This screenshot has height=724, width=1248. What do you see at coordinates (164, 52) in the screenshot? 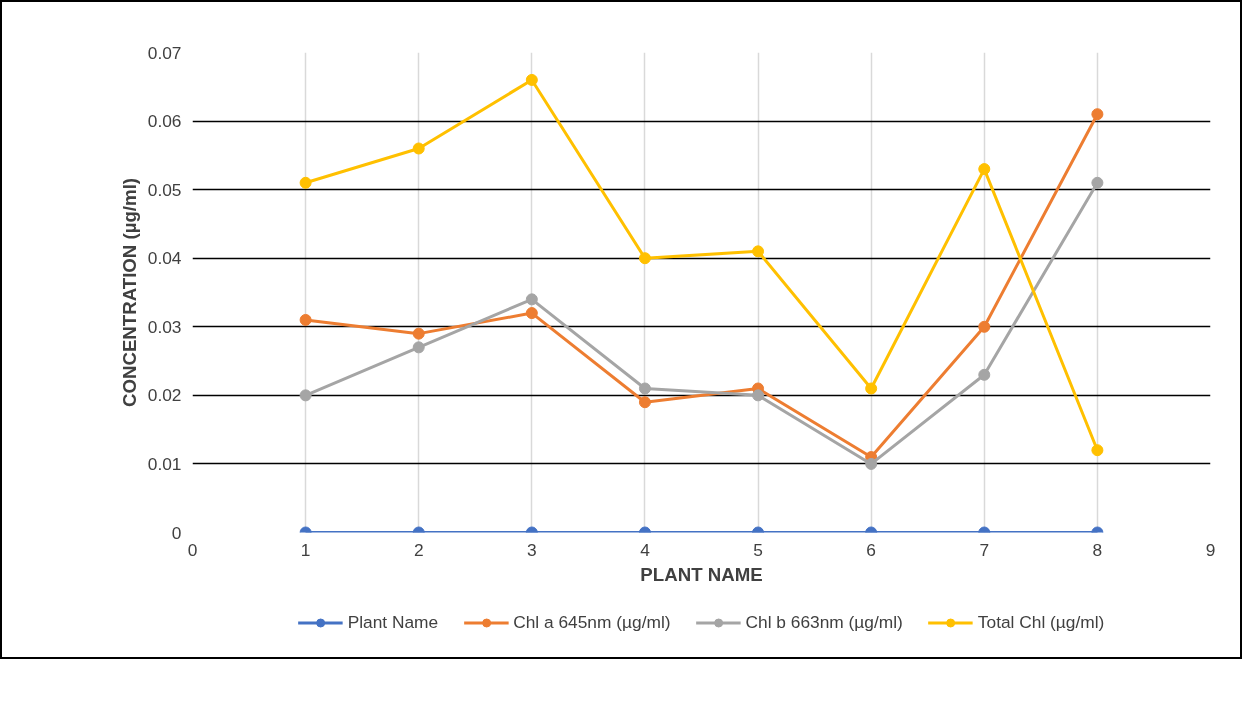
I see `y-tick-label: 0.07` at bounding box center [164, 52].